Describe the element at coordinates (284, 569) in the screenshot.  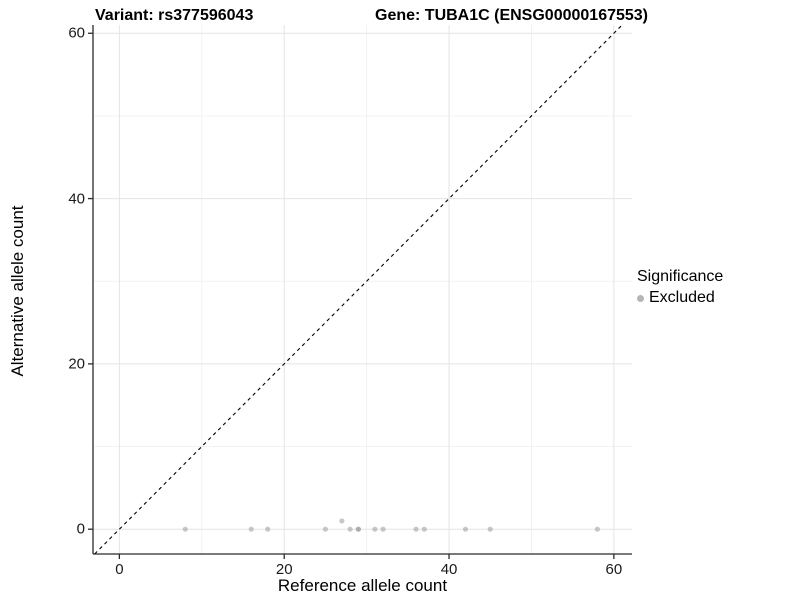
I see `x-tick-label: 20` at that location.